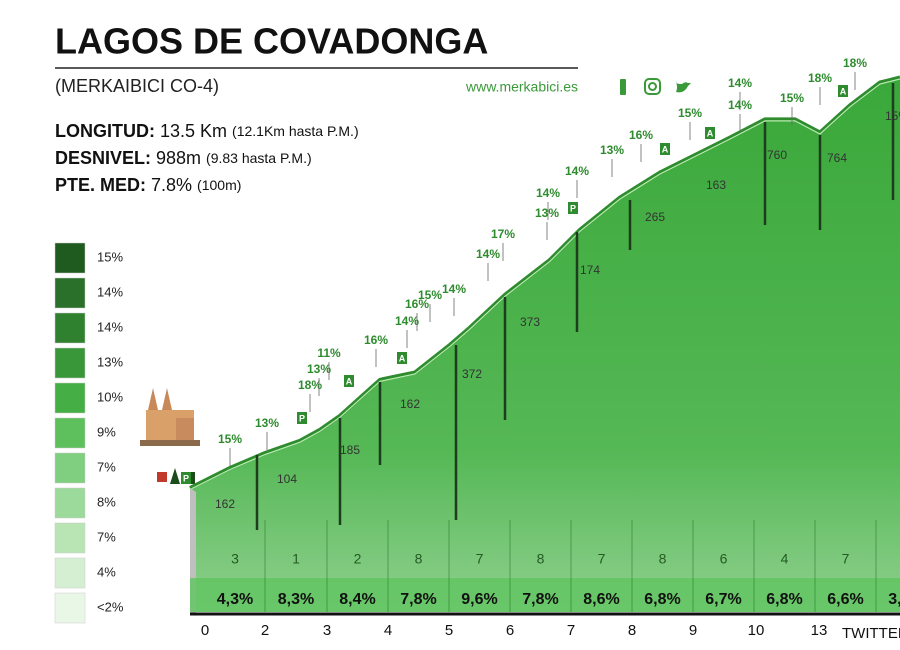 The width and height of the screenshot is (900, 650). What do you see at coordinates (723, 599) in the screenshot?
I see `segment-grade: 6,7%` at bounding box center [723, 599].